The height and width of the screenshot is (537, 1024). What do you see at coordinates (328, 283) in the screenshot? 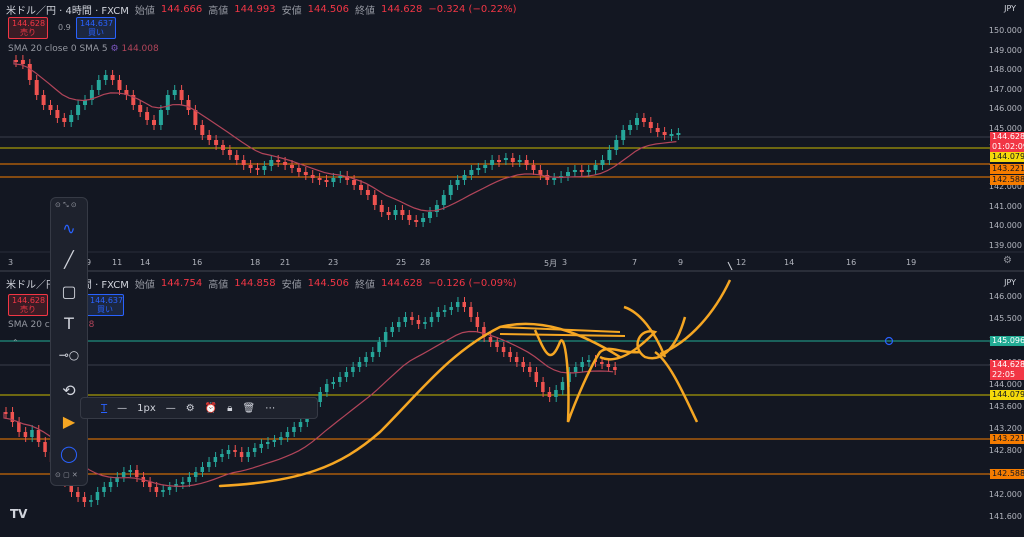
I see `ohlc-low-1h: 144.506` at bounding box center [328, 283].